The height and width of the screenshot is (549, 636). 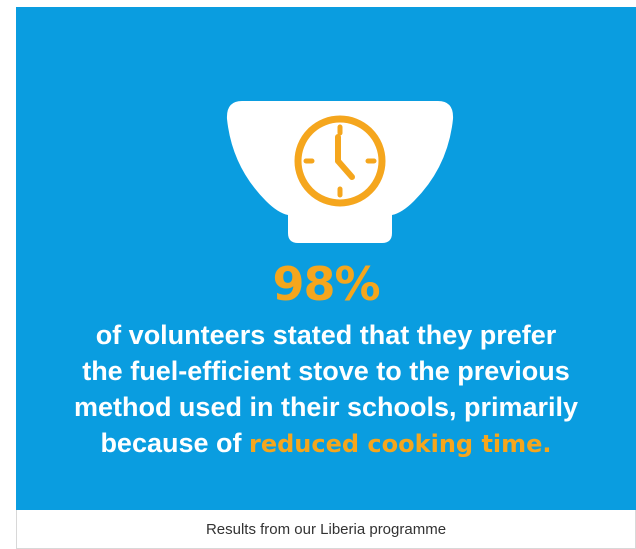 I want to click on caption-bar: Results from our Liberia programme, so click(x=326, y=529).